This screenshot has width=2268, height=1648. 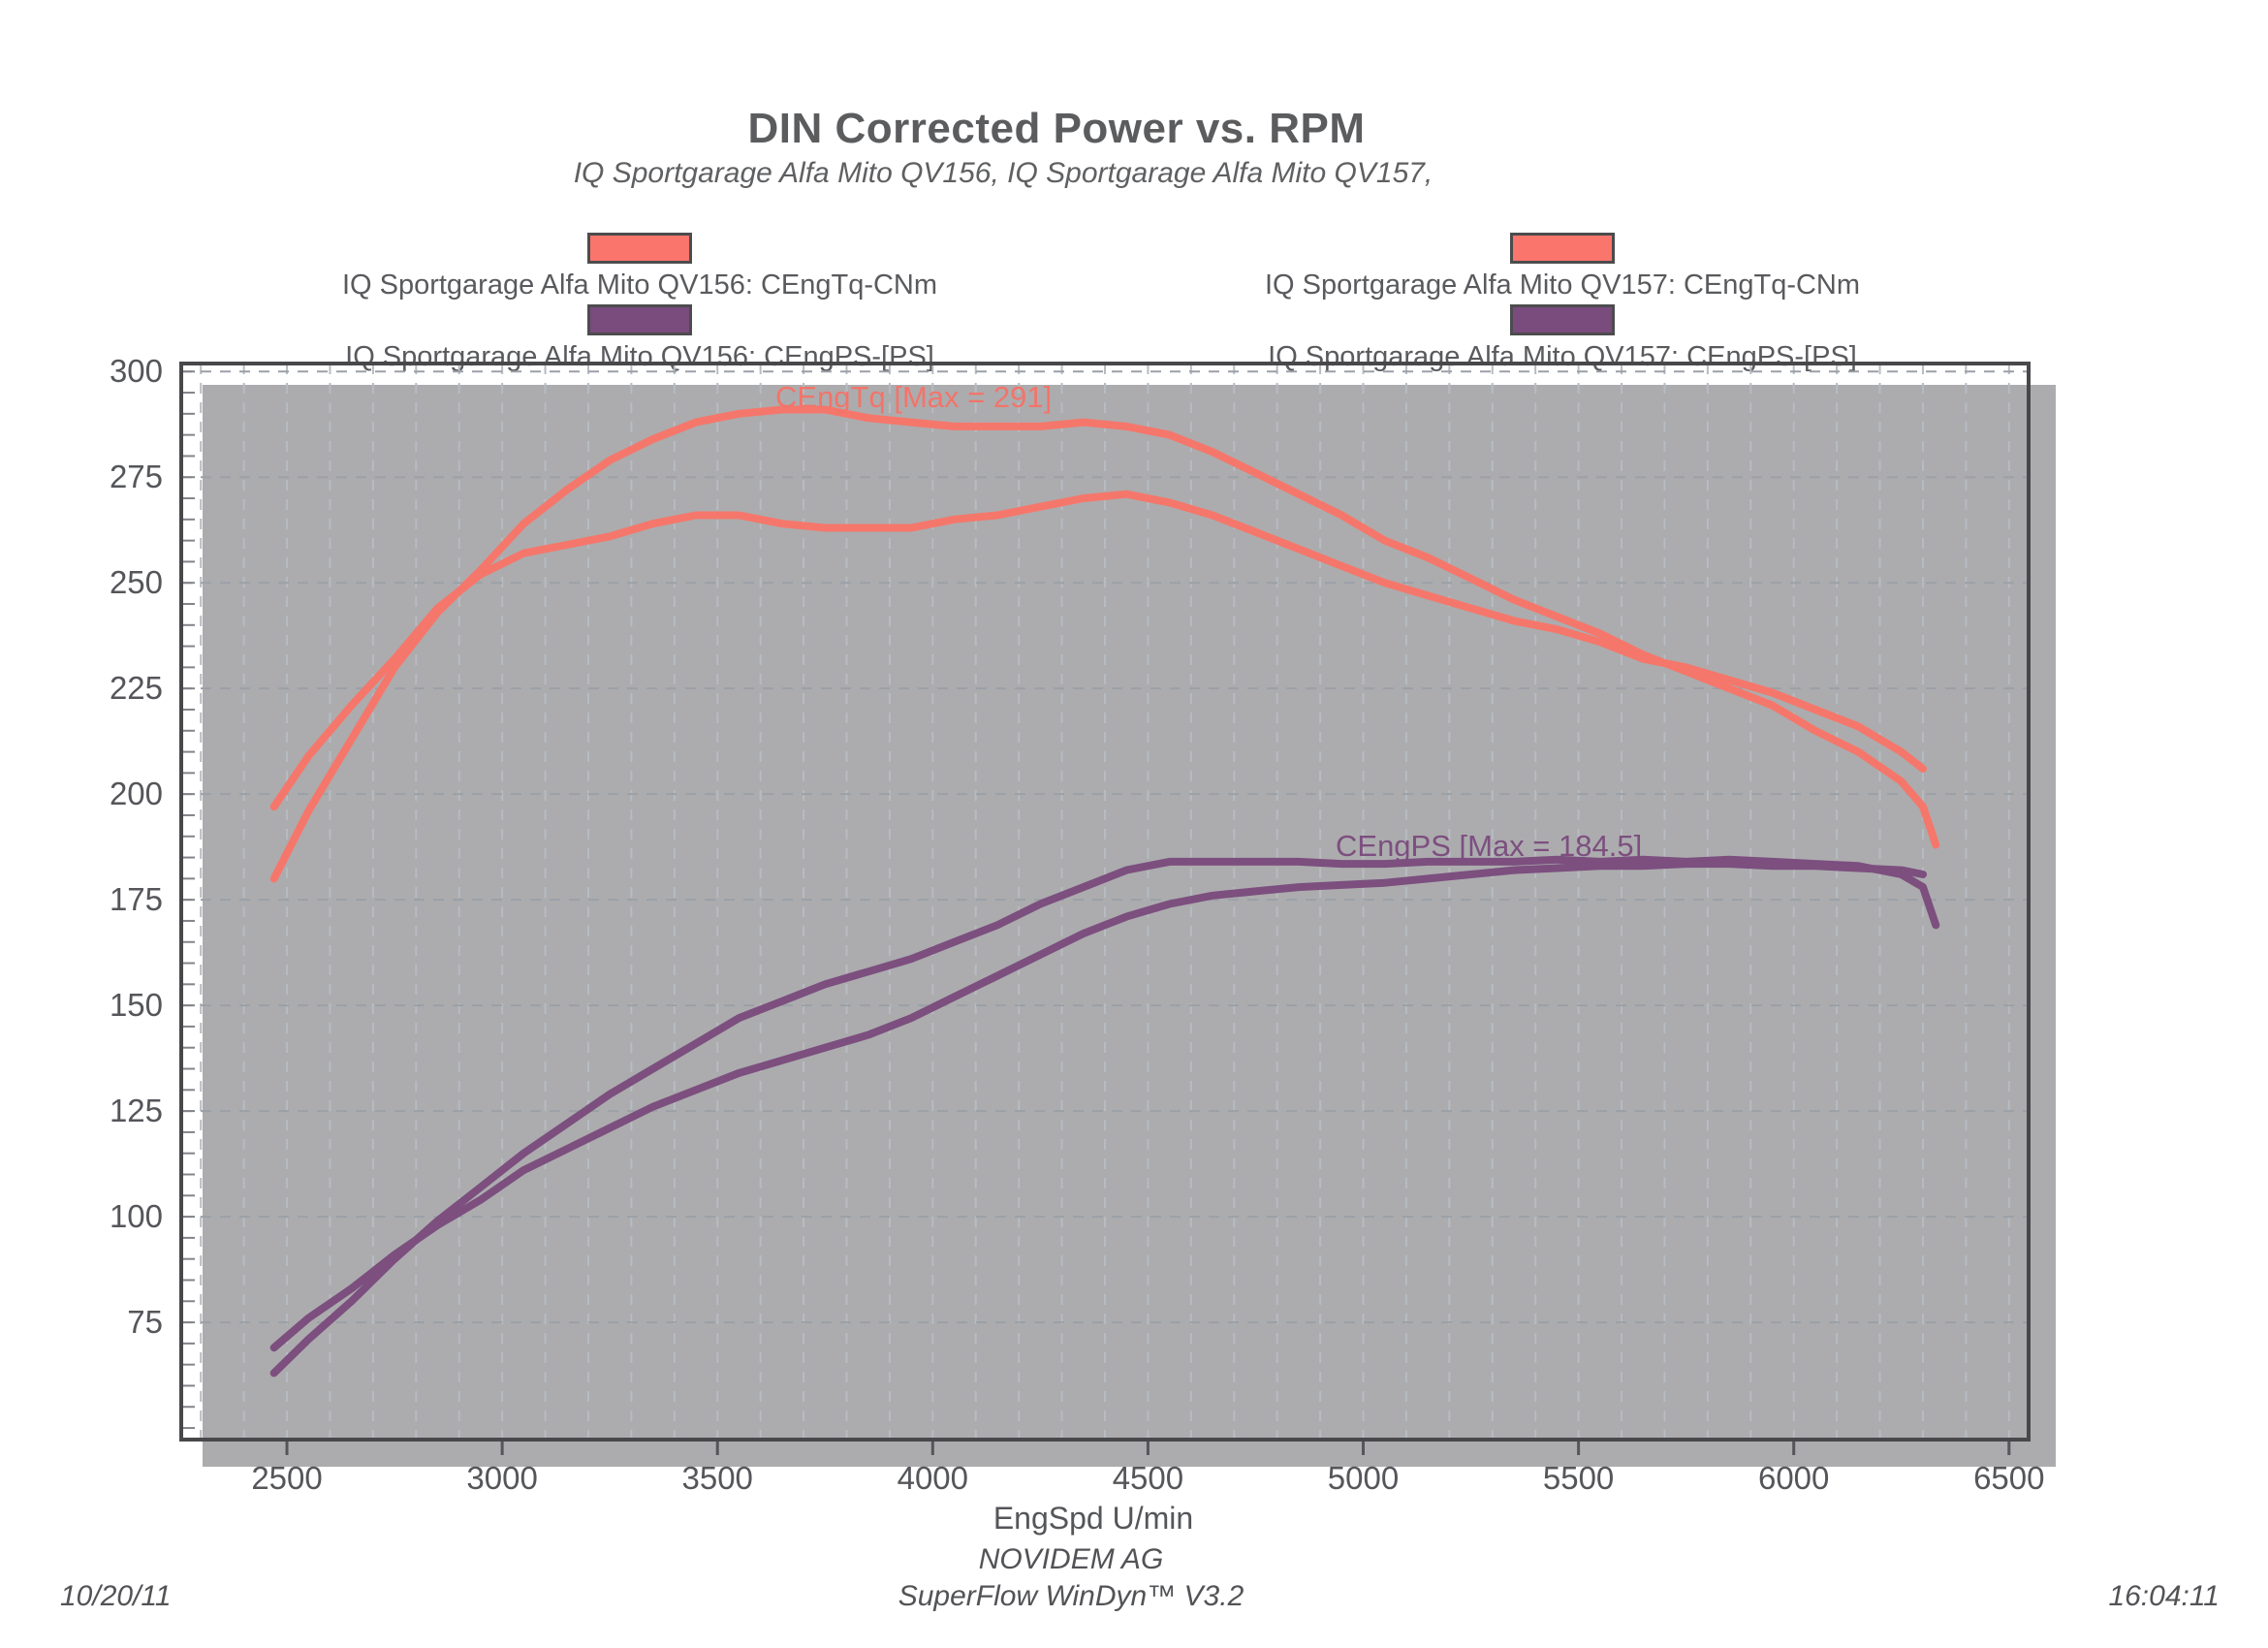 What do you see at coordinates (1794, 1478) in the screenshot?
I see `x-tick-label: 6000` at bounding box center [1794, 1478].